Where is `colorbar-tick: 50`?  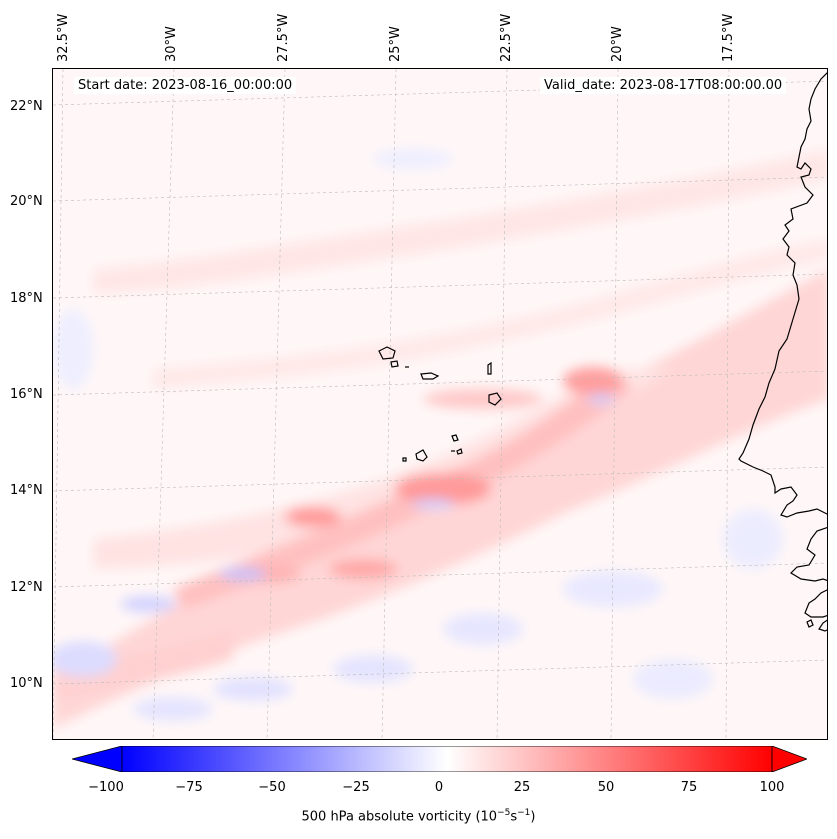 colorbar-tick: 50 is located at coordinates (606, 787).